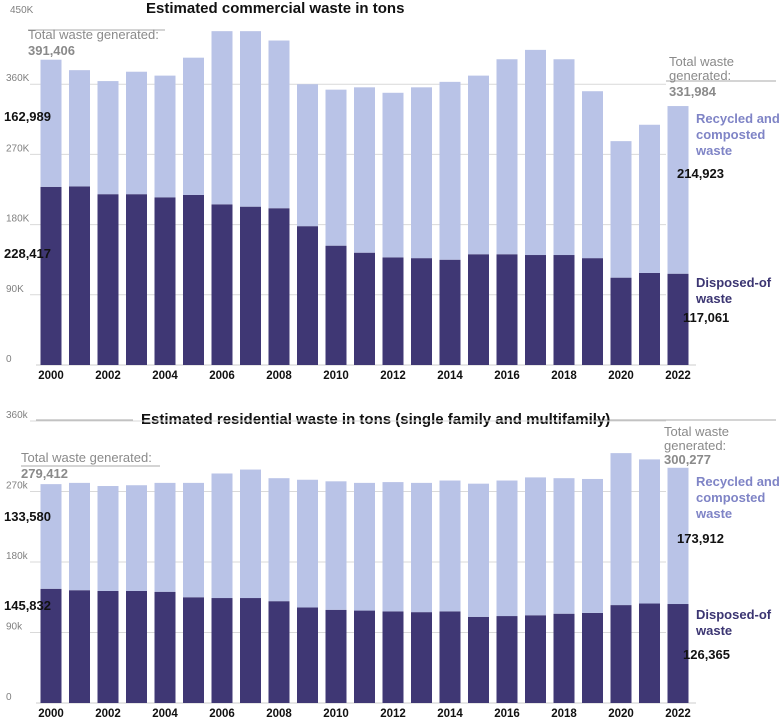 This screenshot has width=780, height=720. I want to click on residential-xtick-label: 2002, so click(108, 714).